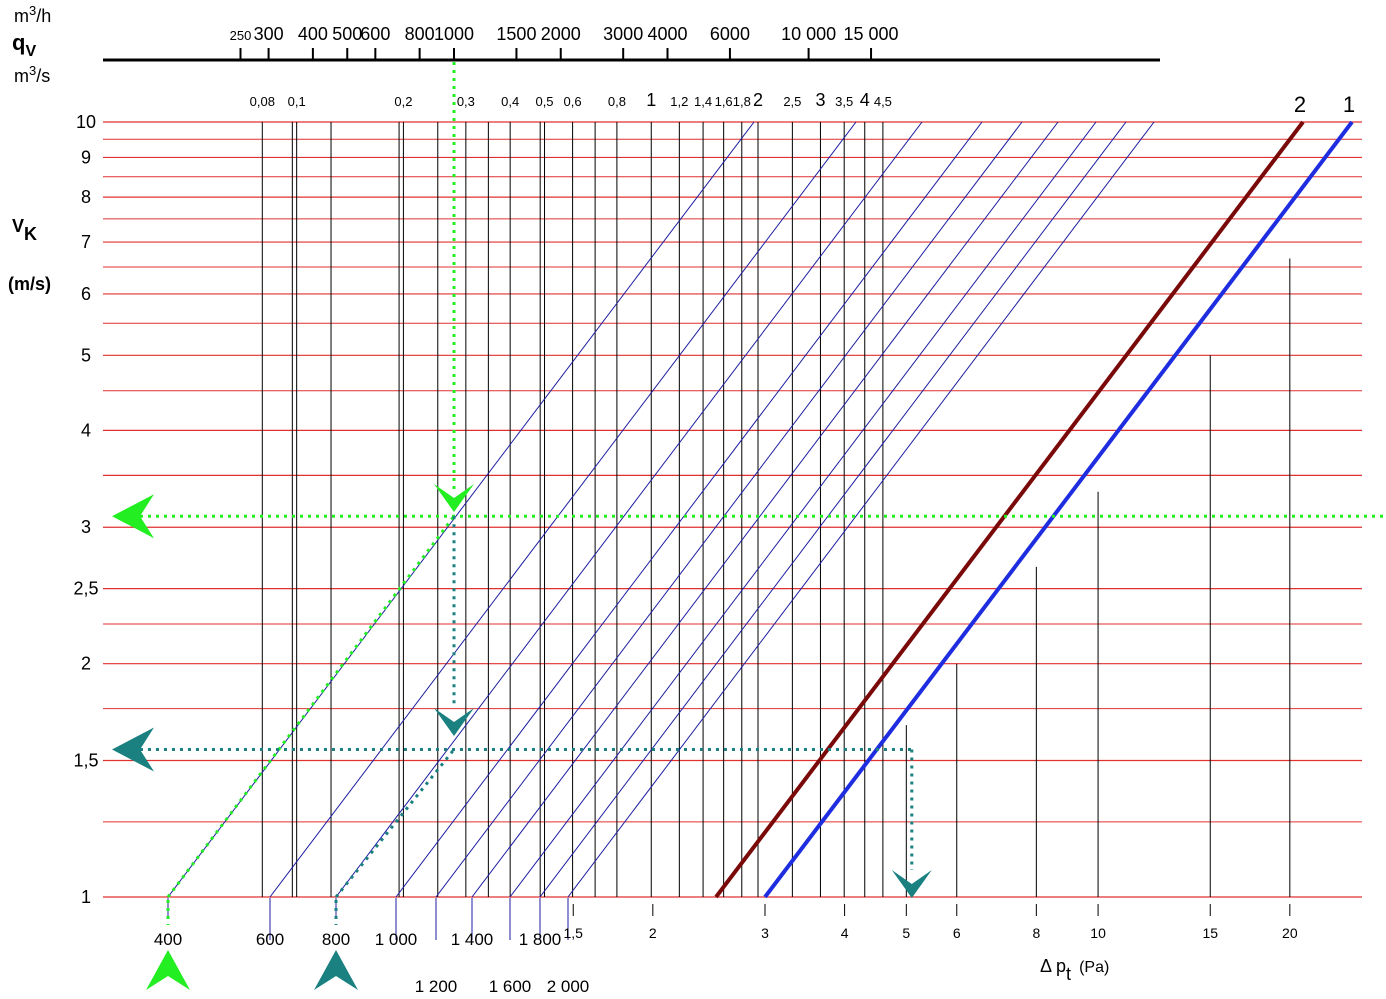 The image size is (1386, 999). I want to click on qv-m3s-tick-label: 3, so click(820, 100).